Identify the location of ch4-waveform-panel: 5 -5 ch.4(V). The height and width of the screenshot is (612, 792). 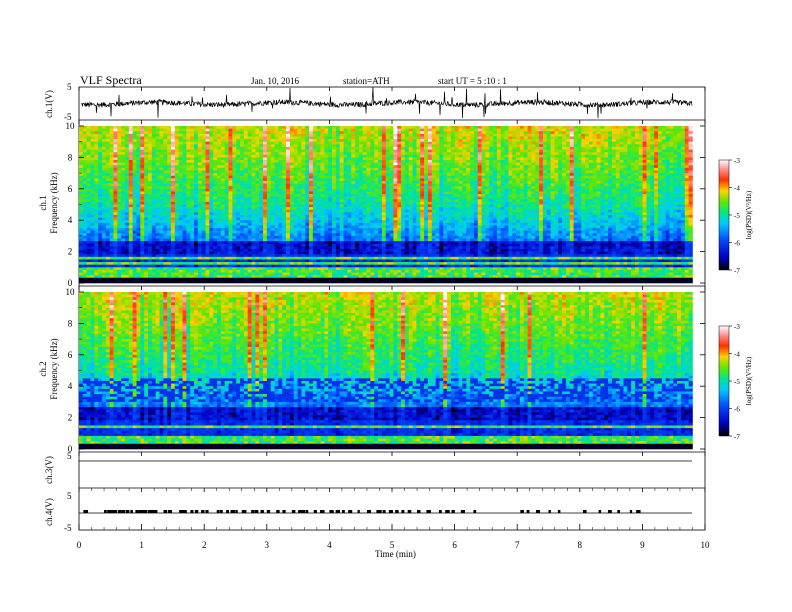
(368, 512).